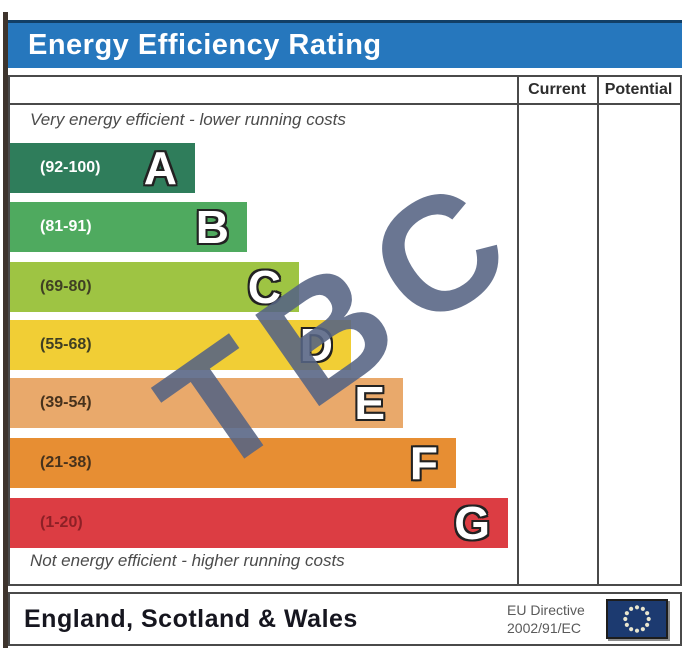 This screenshot has height=650, width=690. What do you see at coordinates (264, 287) in the screenshot?
I see `band-c-letter: C` at bounding box center [264, 287].